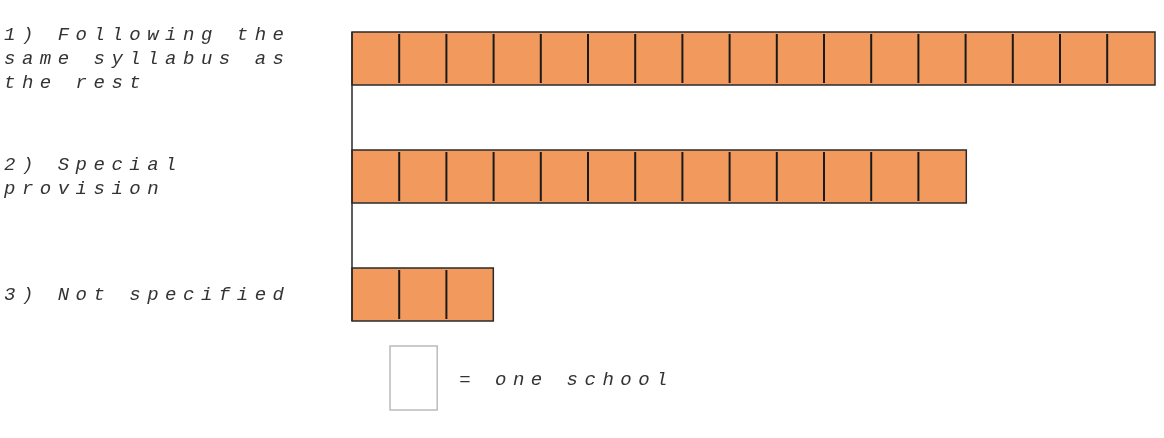 Image resolution: width=1164 pixels, height=438 pixels. What do you see at coordinates (147, 58) in the screenshot?
I see `y-tick-label: 1) Following the same syllabus as the rest` at bounding box center [147, 58].